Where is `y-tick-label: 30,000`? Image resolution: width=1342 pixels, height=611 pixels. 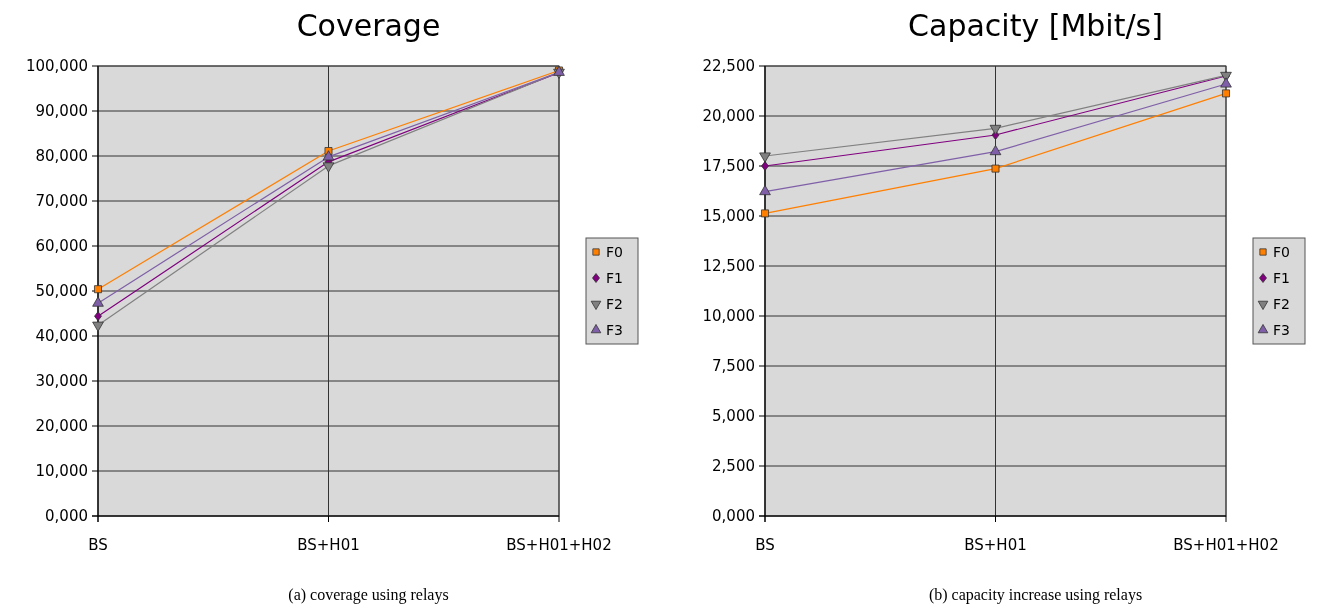 y-tick-label: 30,000 is located at coordinates (61, 381).